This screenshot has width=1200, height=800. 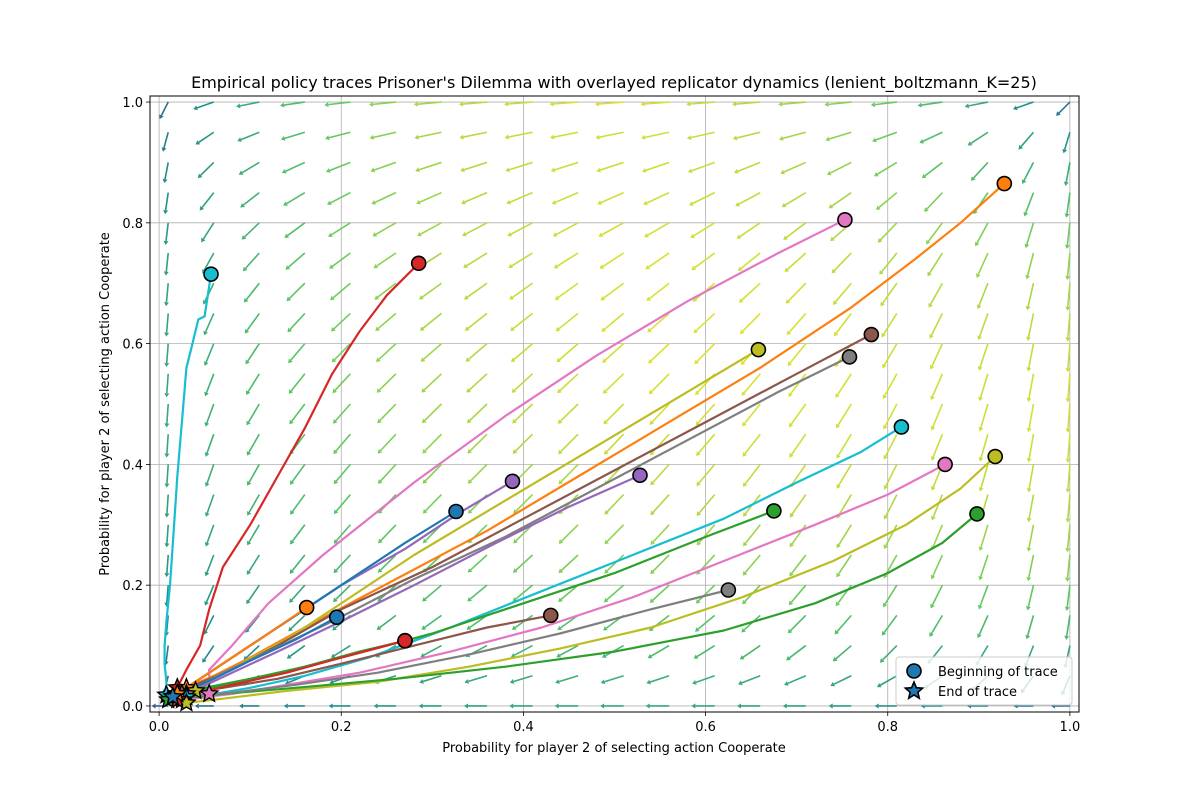 I want to click on trace-line, so click(x=188, y=485).